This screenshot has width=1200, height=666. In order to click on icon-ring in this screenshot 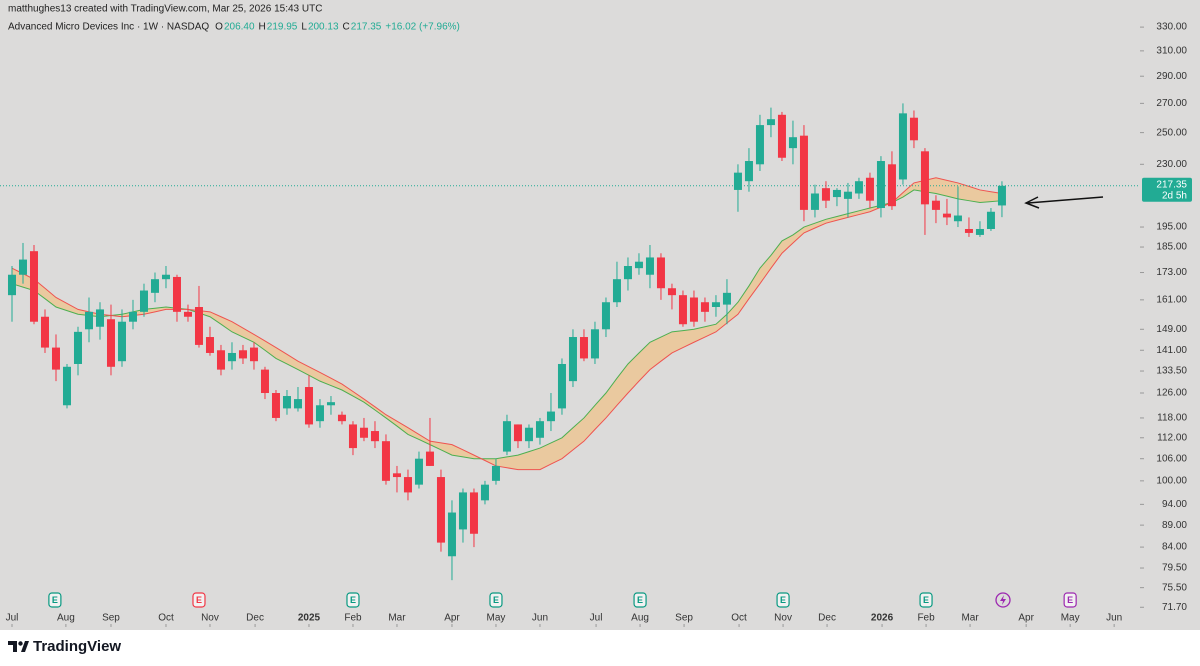, I will do `click(1003, 600)`.